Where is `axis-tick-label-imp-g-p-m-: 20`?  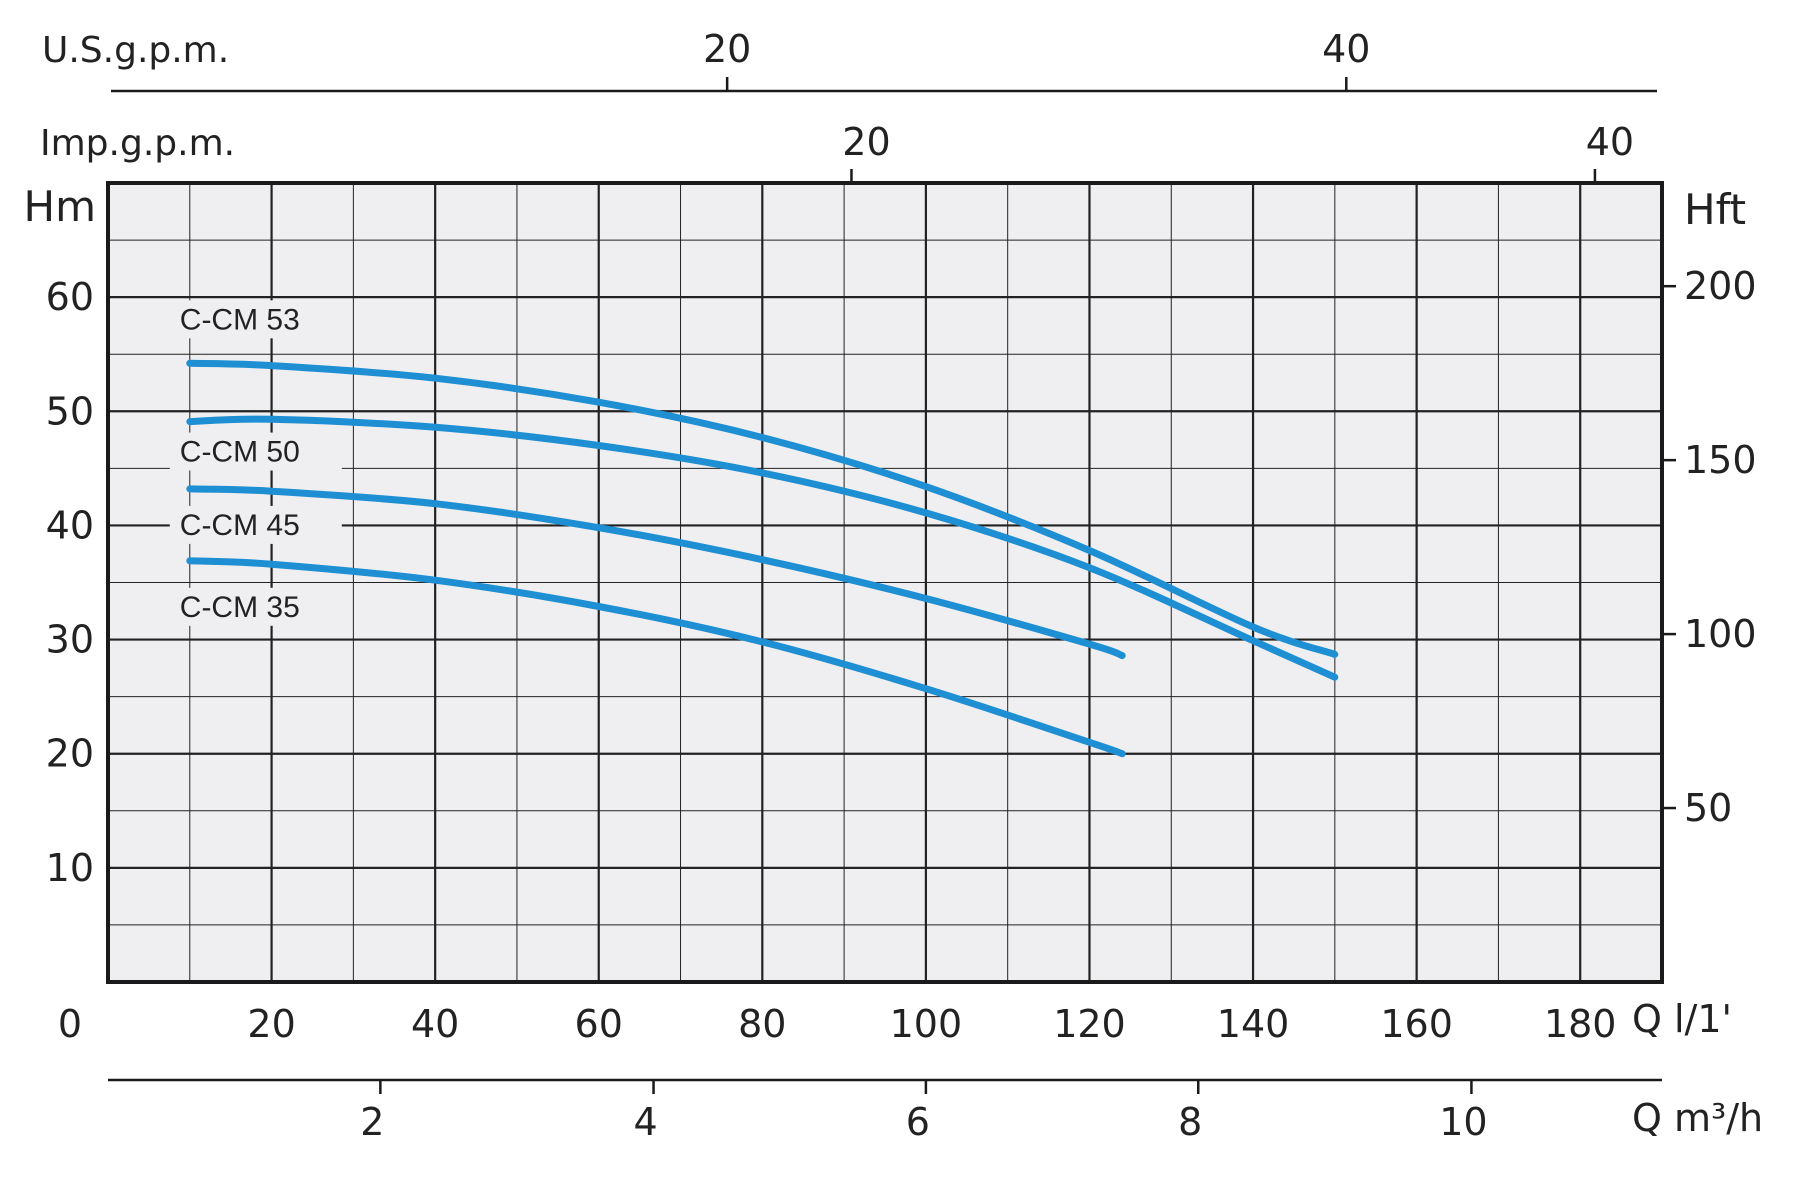 axis-tick-label-imp-g-p-m-: 20 is located at coordinates (866, 142).